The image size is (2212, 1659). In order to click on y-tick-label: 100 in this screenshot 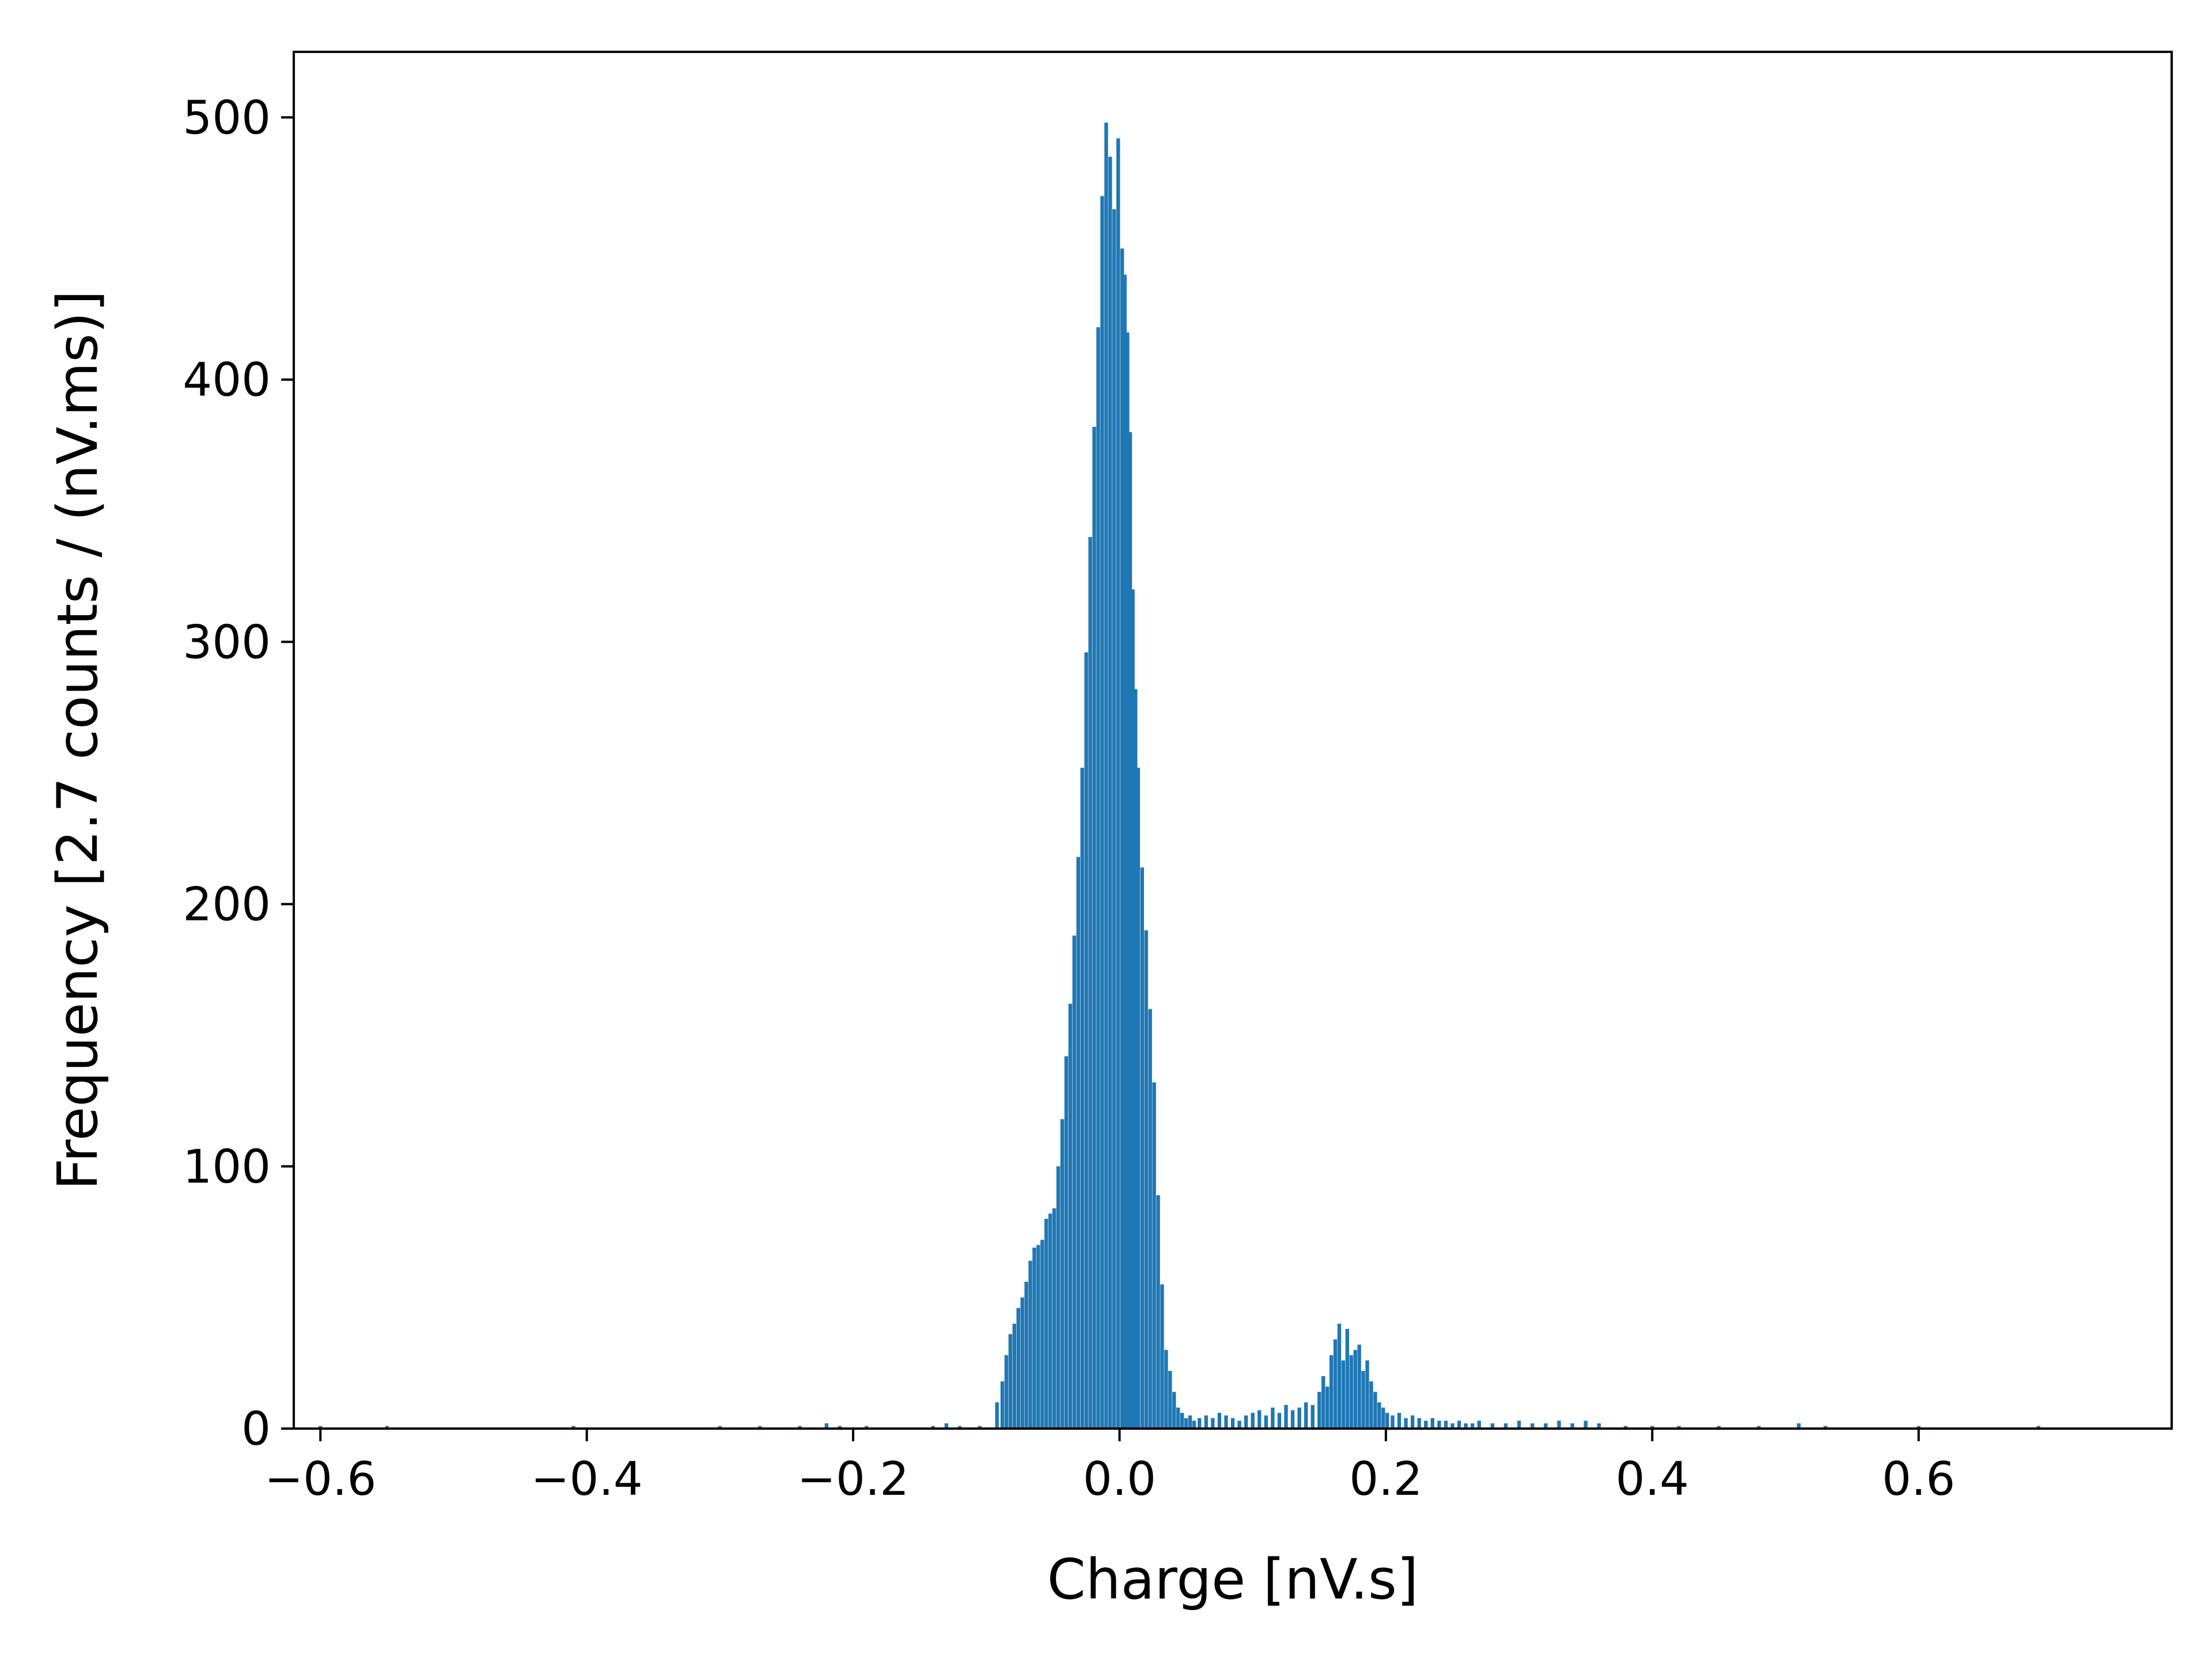, I will do `click(227, 1167)`.